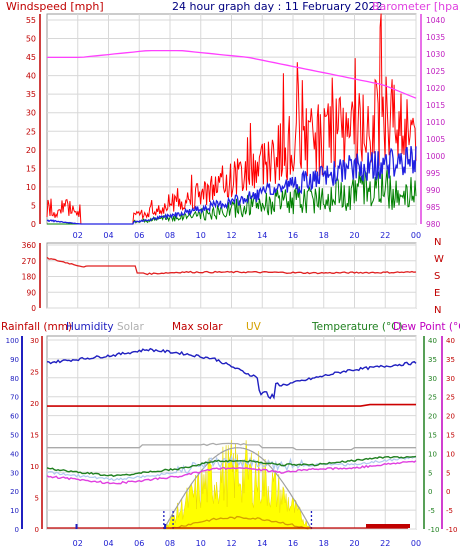 Image resolution: width=460 pixels, height=554 pixels. What do you see at coordinates (55, 6) in the screenshot?
I see `windspeed-axis-label: Windspeed [mph]` at bounding box center [55, 6].